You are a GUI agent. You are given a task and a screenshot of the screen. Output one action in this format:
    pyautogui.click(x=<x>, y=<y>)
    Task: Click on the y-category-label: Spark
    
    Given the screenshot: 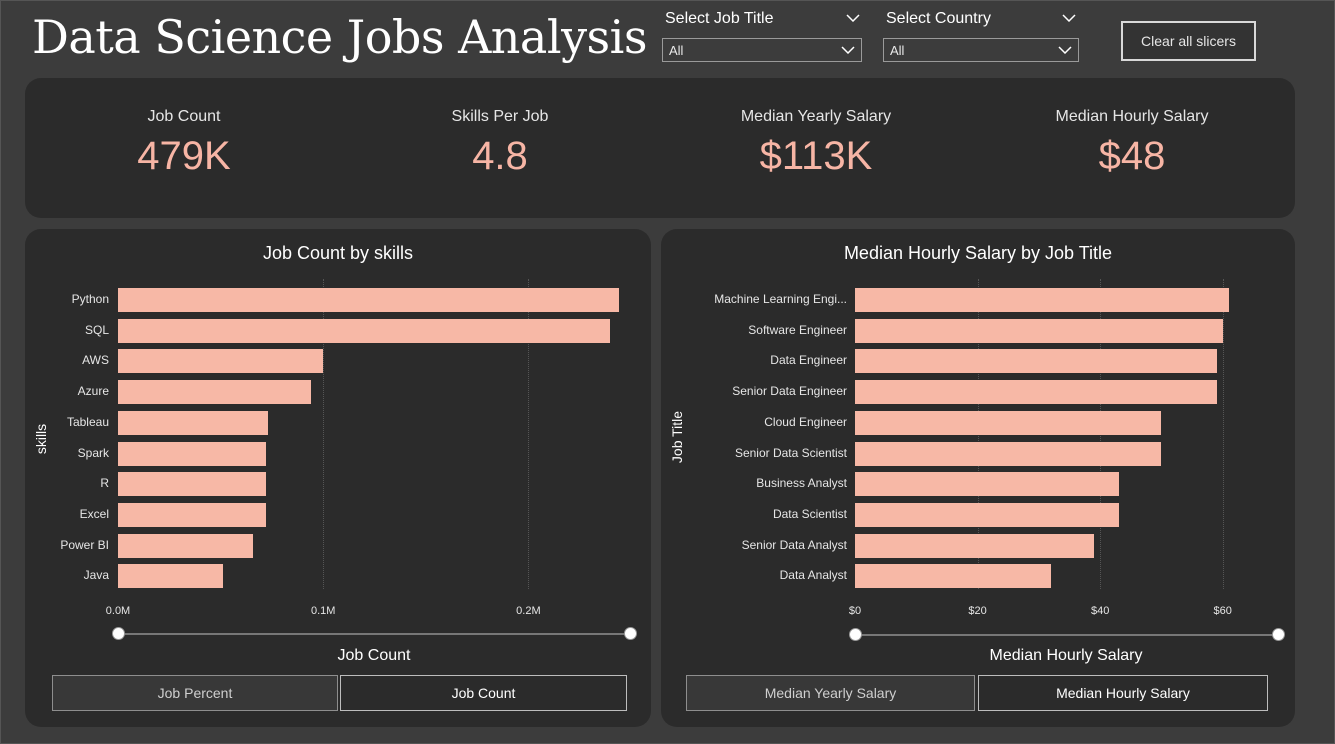 What is the action you would take?
    pyautogui.click(x=93, y=452)
    